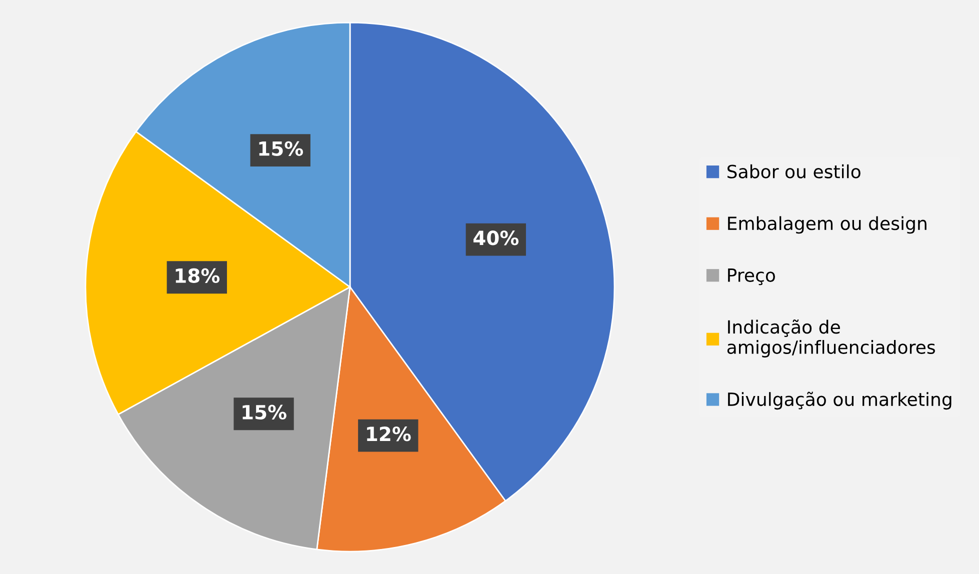  Describe the element at coordinates (827, 225) in the screenshot. I see `legend-label: Embalagem ou design` at that location.